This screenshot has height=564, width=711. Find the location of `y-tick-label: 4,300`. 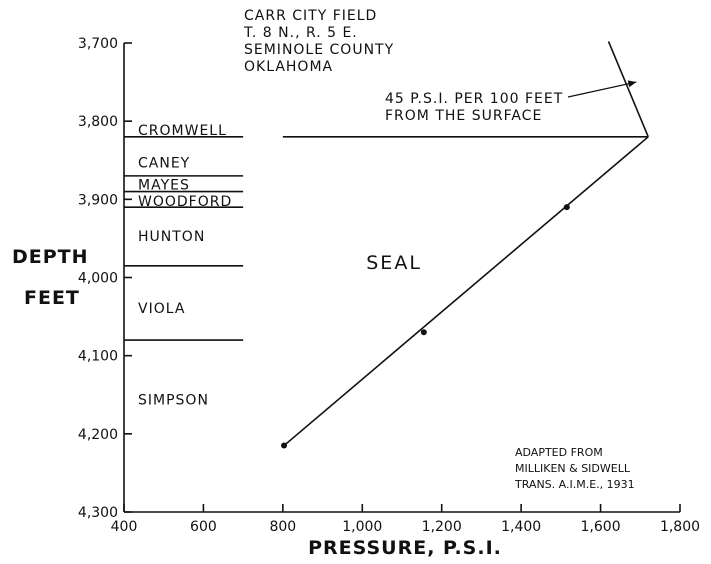

y-tick-label: 4,300 is located at coordinates (98, 513).